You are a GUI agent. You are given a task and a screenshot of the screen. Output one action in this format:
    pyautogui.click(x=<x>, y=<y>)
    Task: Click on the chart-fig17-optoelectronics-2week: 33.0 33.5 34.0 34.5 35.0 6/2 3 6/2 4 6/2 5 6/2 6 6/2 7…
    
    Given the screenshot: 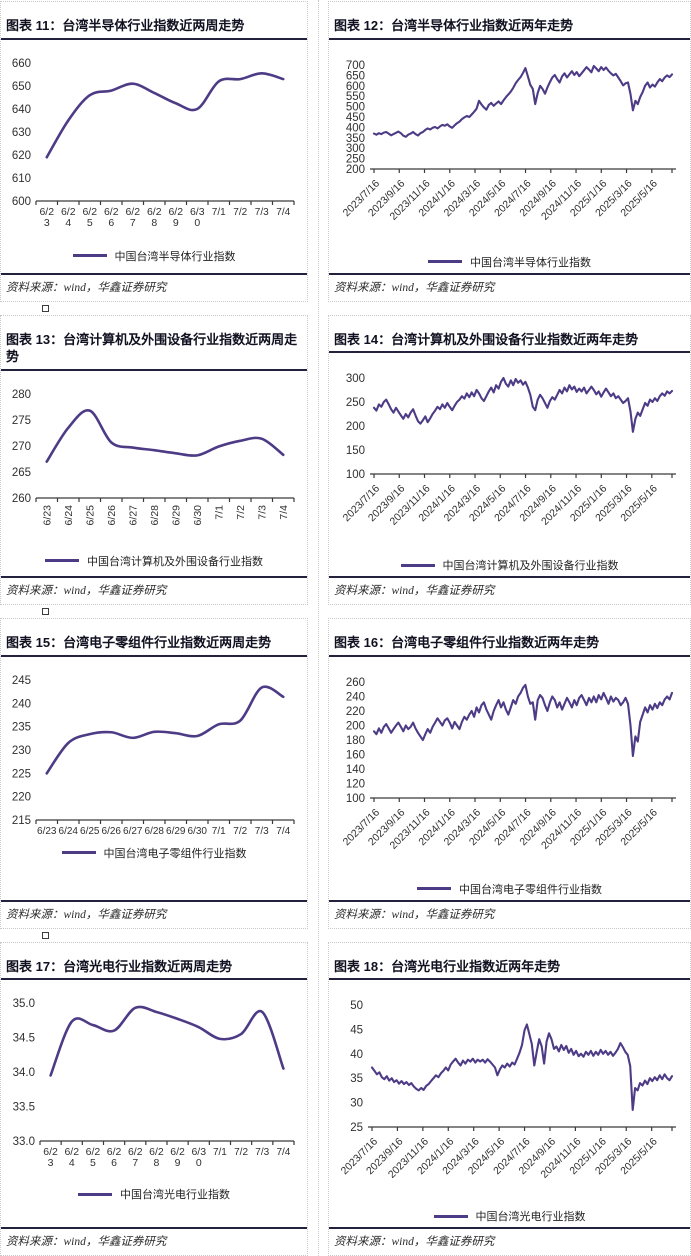 What is the action you would take?
    pyautogui.click(x=154, y=1083)
    